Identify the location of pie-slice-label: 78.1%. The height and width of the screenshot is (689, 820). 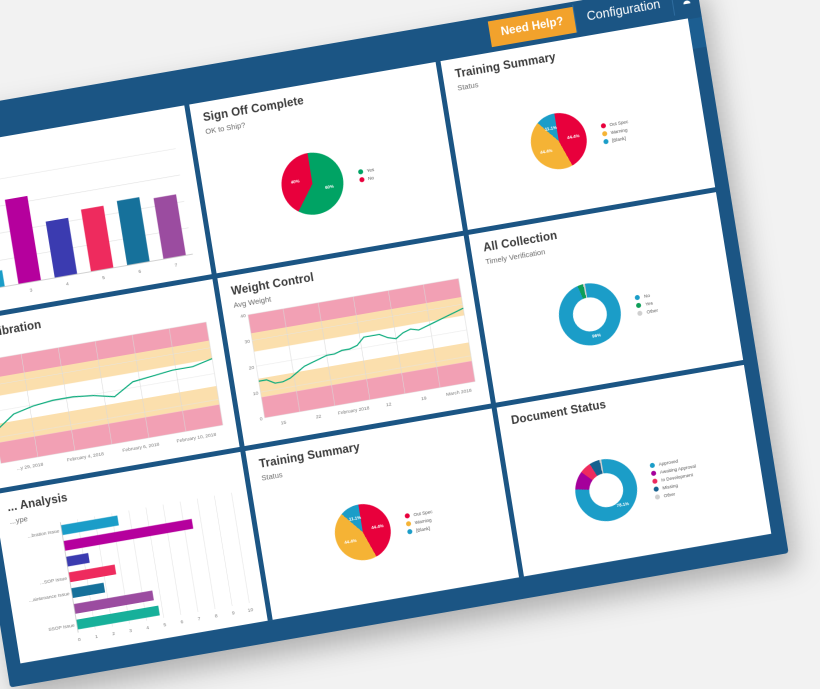
(623, 504).